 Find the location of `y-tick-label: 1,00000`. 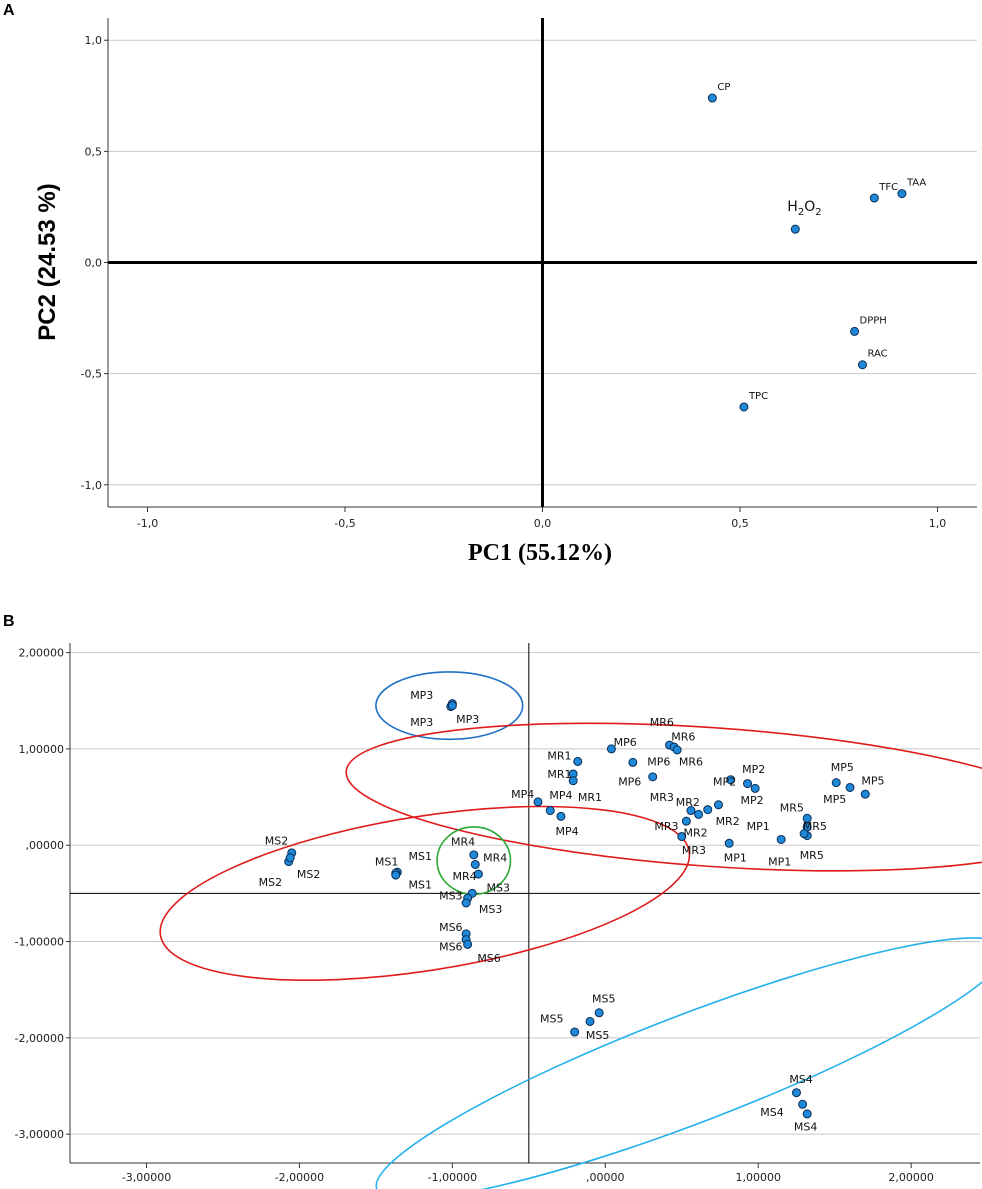

y-tick-label: 1,00000 is located at coordinates (42, 749).